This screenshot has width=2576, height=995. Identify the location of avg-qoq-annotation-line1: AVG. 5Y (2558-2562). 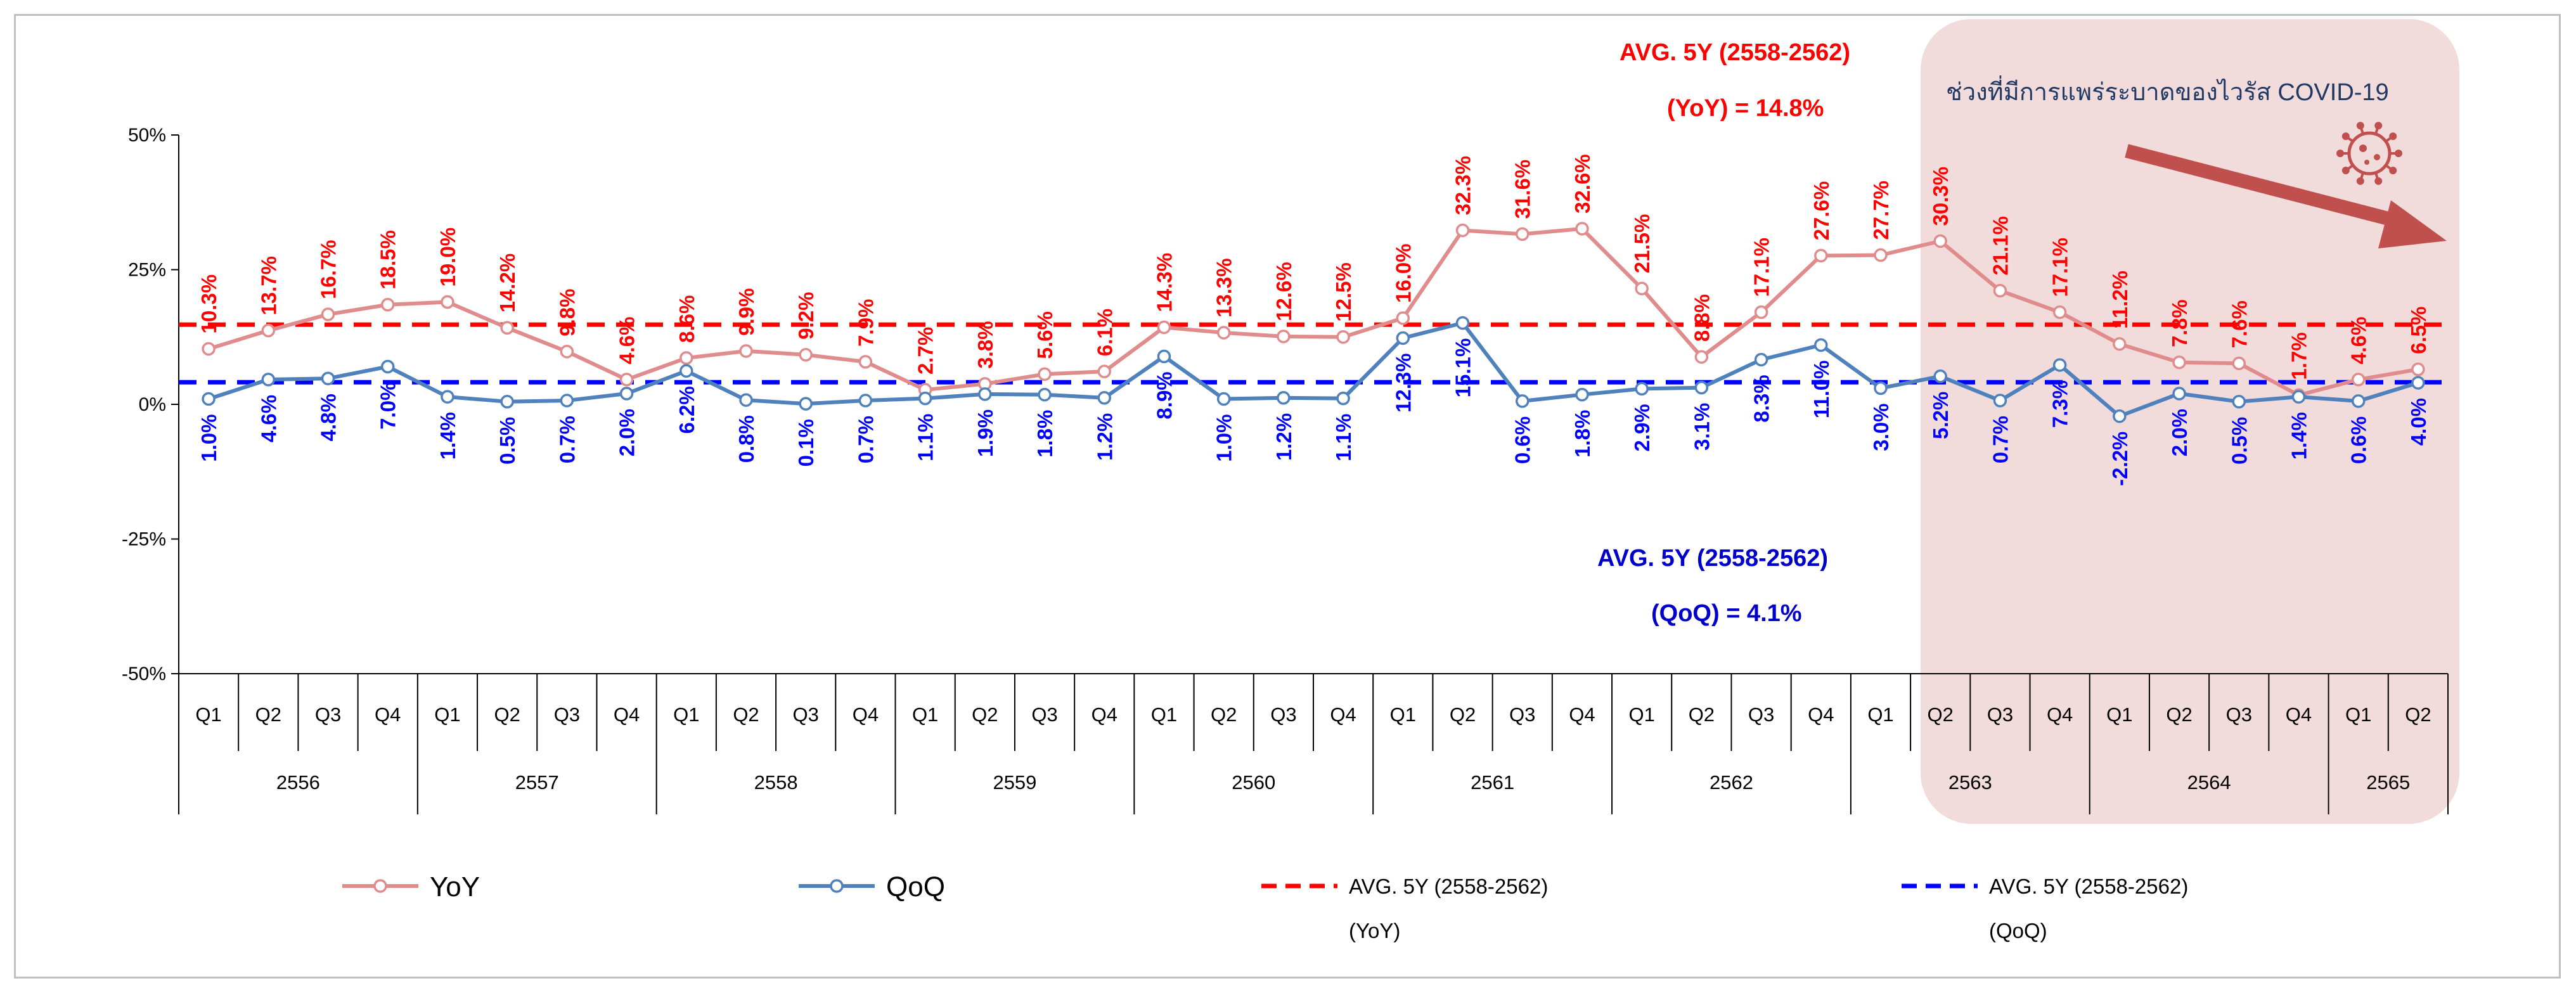
(1713, 558).